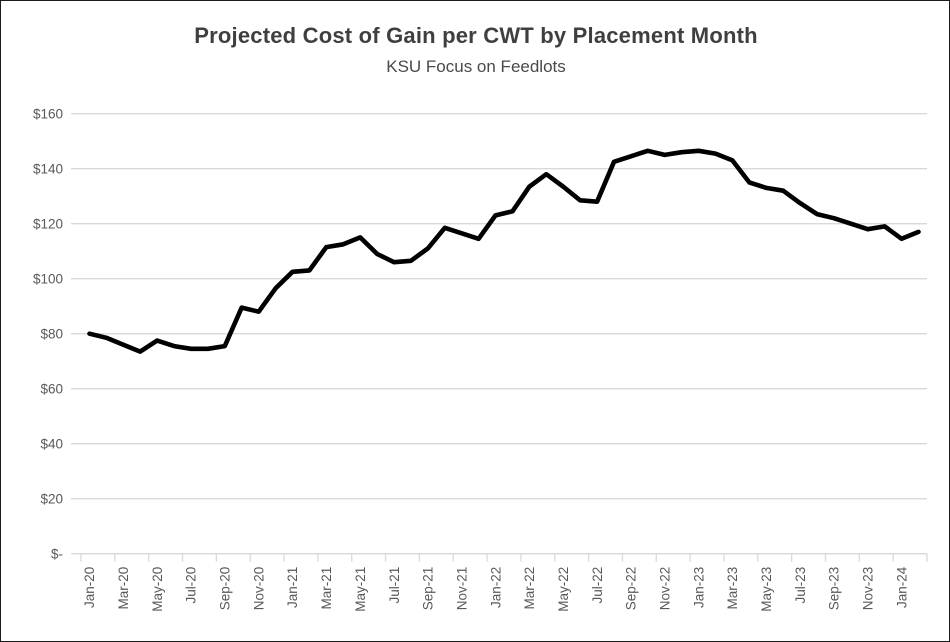  Describe the element at coordinates (732, 588) in the screenshot. I see `x-tick-label: Mar-23` at that location.